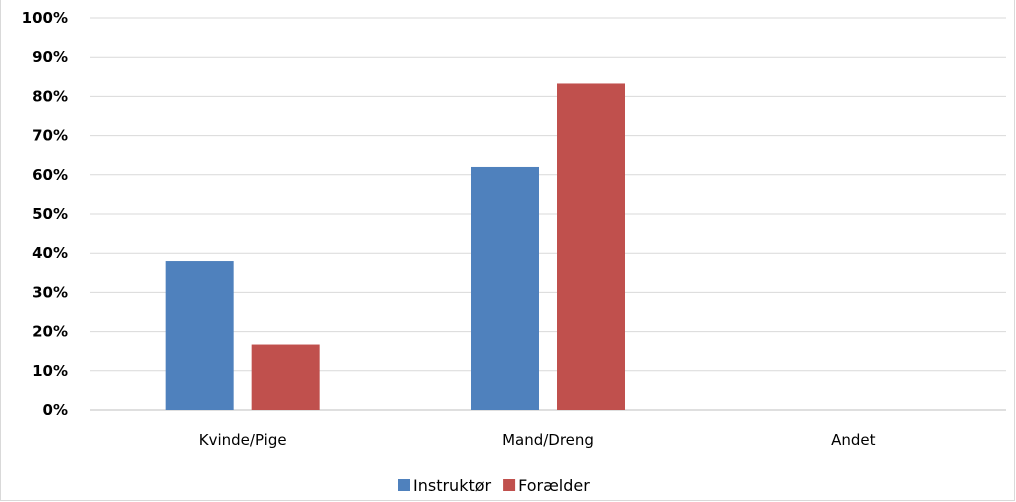 The height and width of the screenshot is (502, 1016). Describe the element at coordinates (505, 288) in the screenshot. I see `bar-instrukt-r-mand-dreng` at that location.